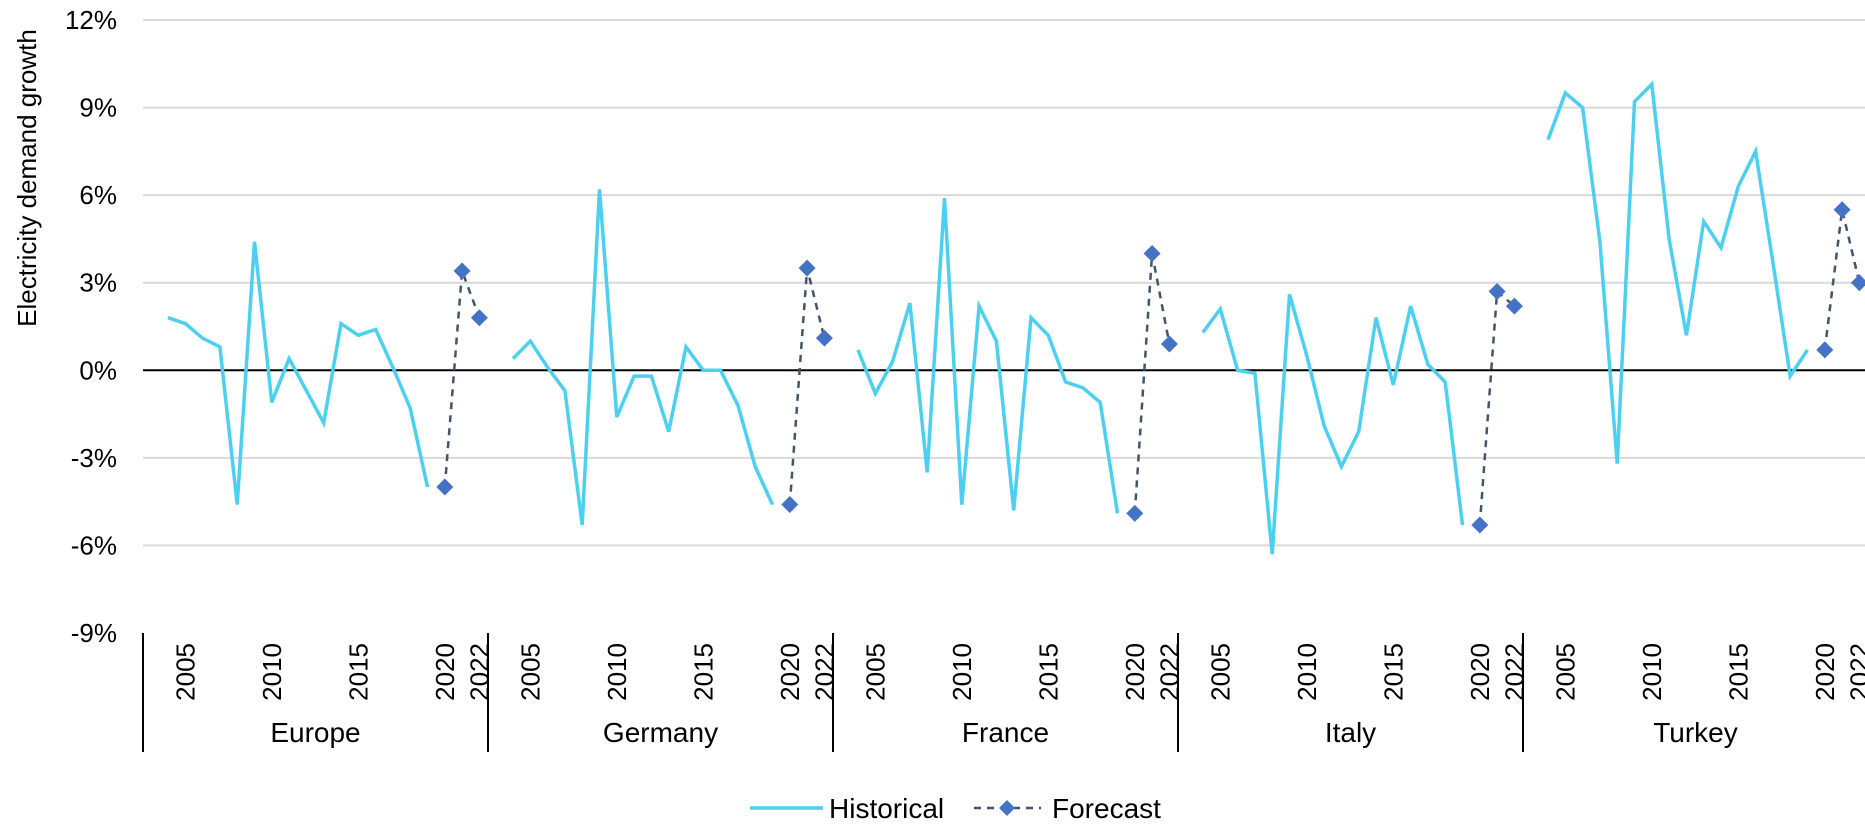 The width and height of the screenshot is (1865, 824). Describe the element at coordinates (807, 386) in the screenshot. I see `forecast-line-germany` at that location.